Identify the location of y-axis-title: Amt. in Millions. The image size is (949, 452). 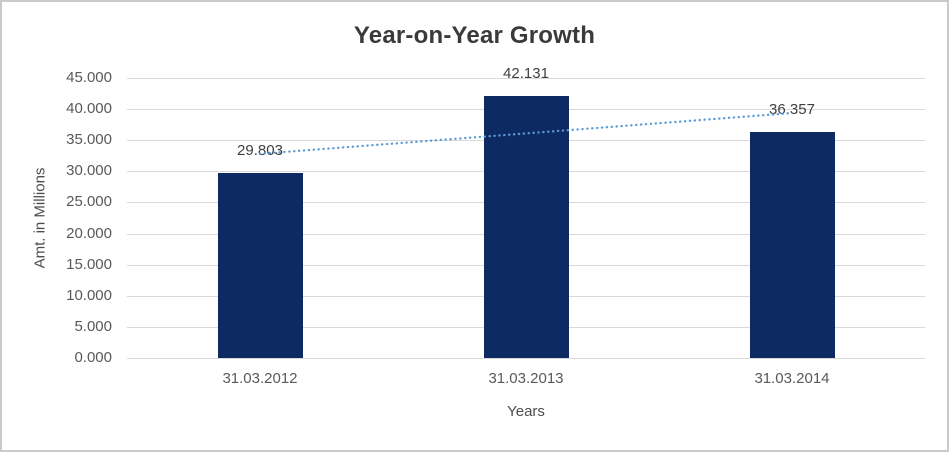
(40, 218).